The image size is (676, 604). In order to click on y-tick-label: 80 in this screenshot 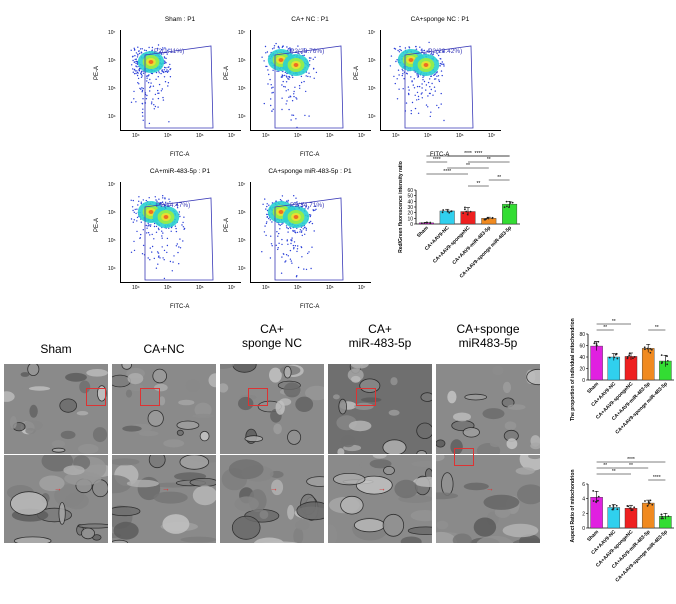, I will do `click(582, 335)`.